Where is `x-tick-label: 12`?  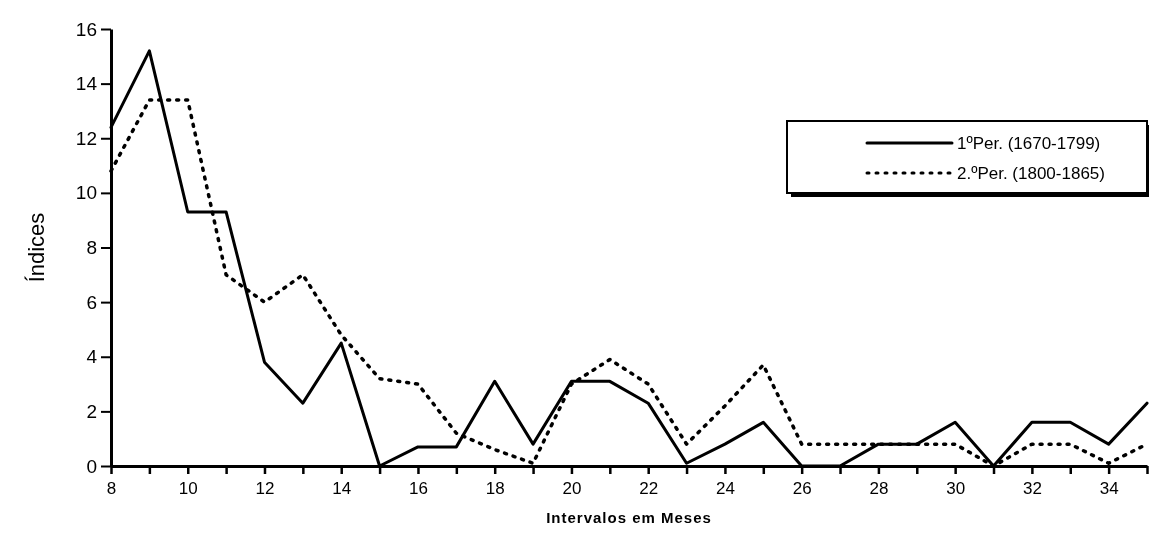 x-tick-label: 12 is located at coordinates (265, 489).